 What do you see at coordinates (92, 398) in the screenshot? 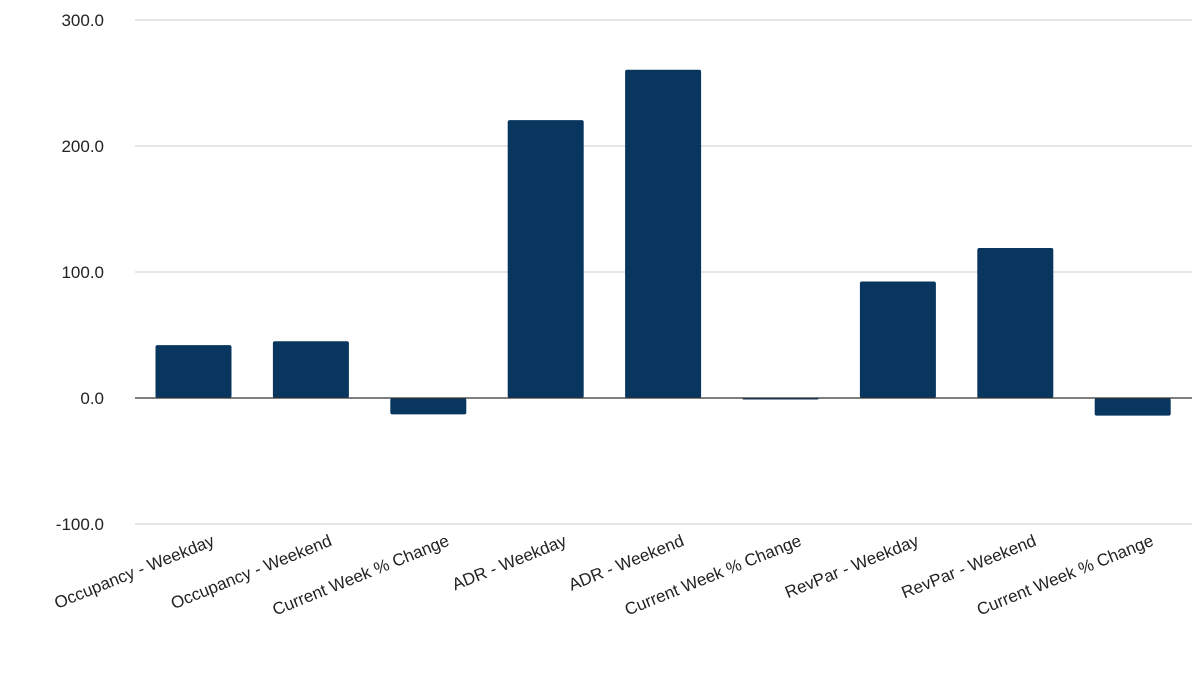
I see `y-tick-label: 0.0` at bounding box center [92, 398].